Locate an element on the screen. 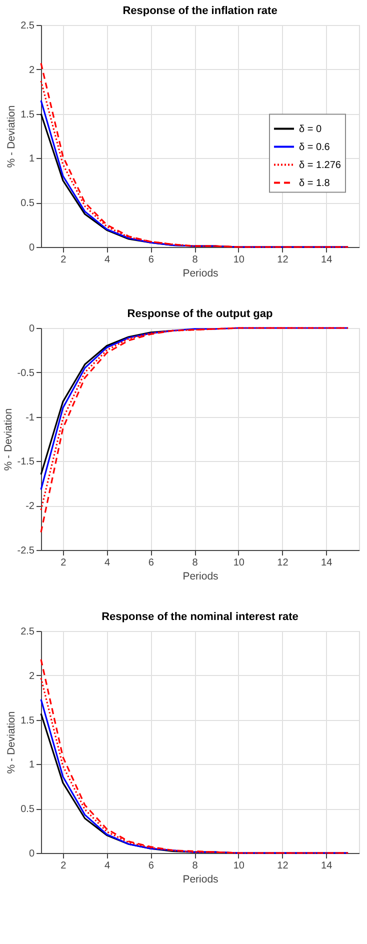  legend-label: δ = 1.276 is located at coordinates (320, 165).